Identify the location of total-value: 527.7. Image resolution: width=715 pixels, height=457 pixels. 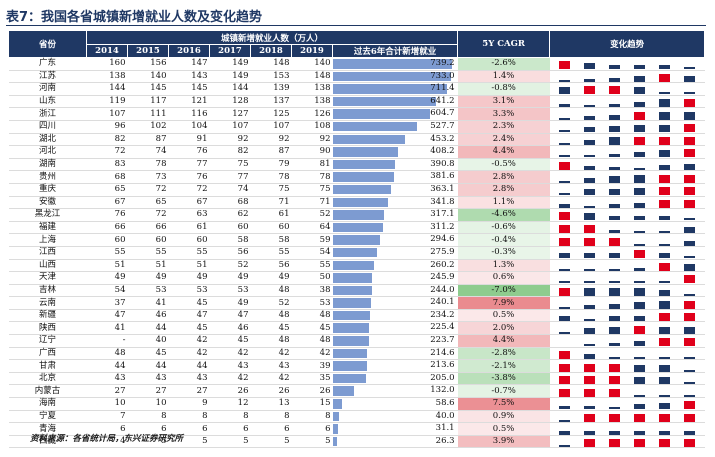
(442, 125).